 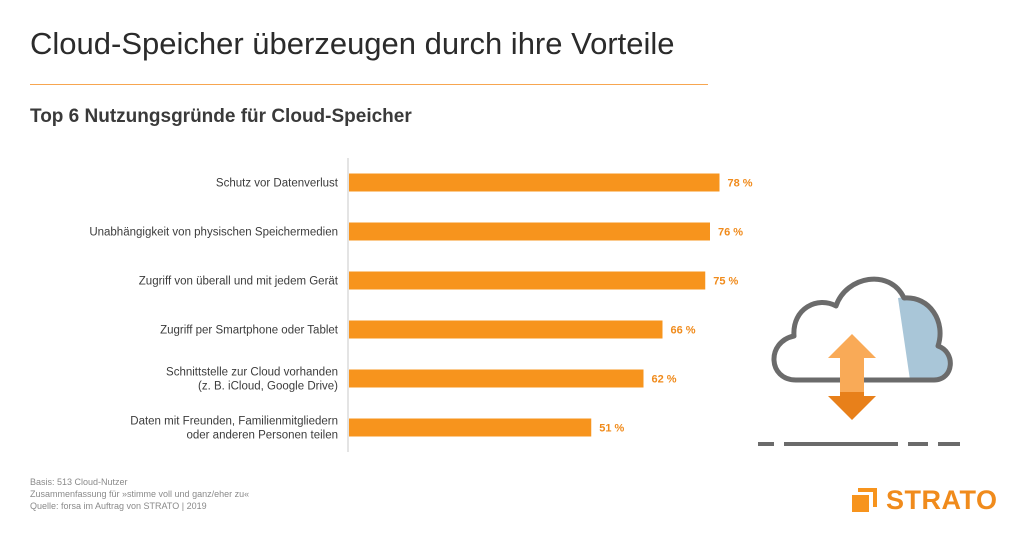 What do you see at coordinates (862, 329) in the screenshot?
I see `cloud-outline` at bounding box center [862, 329].